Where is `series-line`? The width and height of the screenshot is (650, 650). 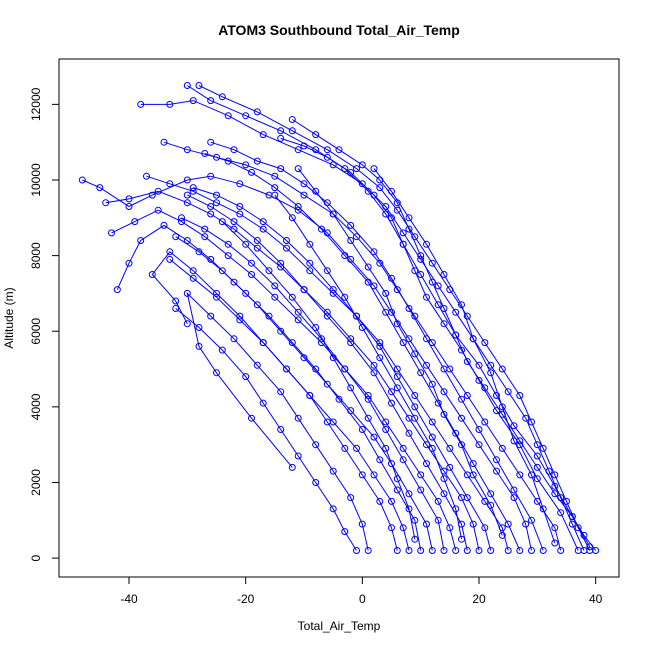
series-line is located at coordinates (266, 429).